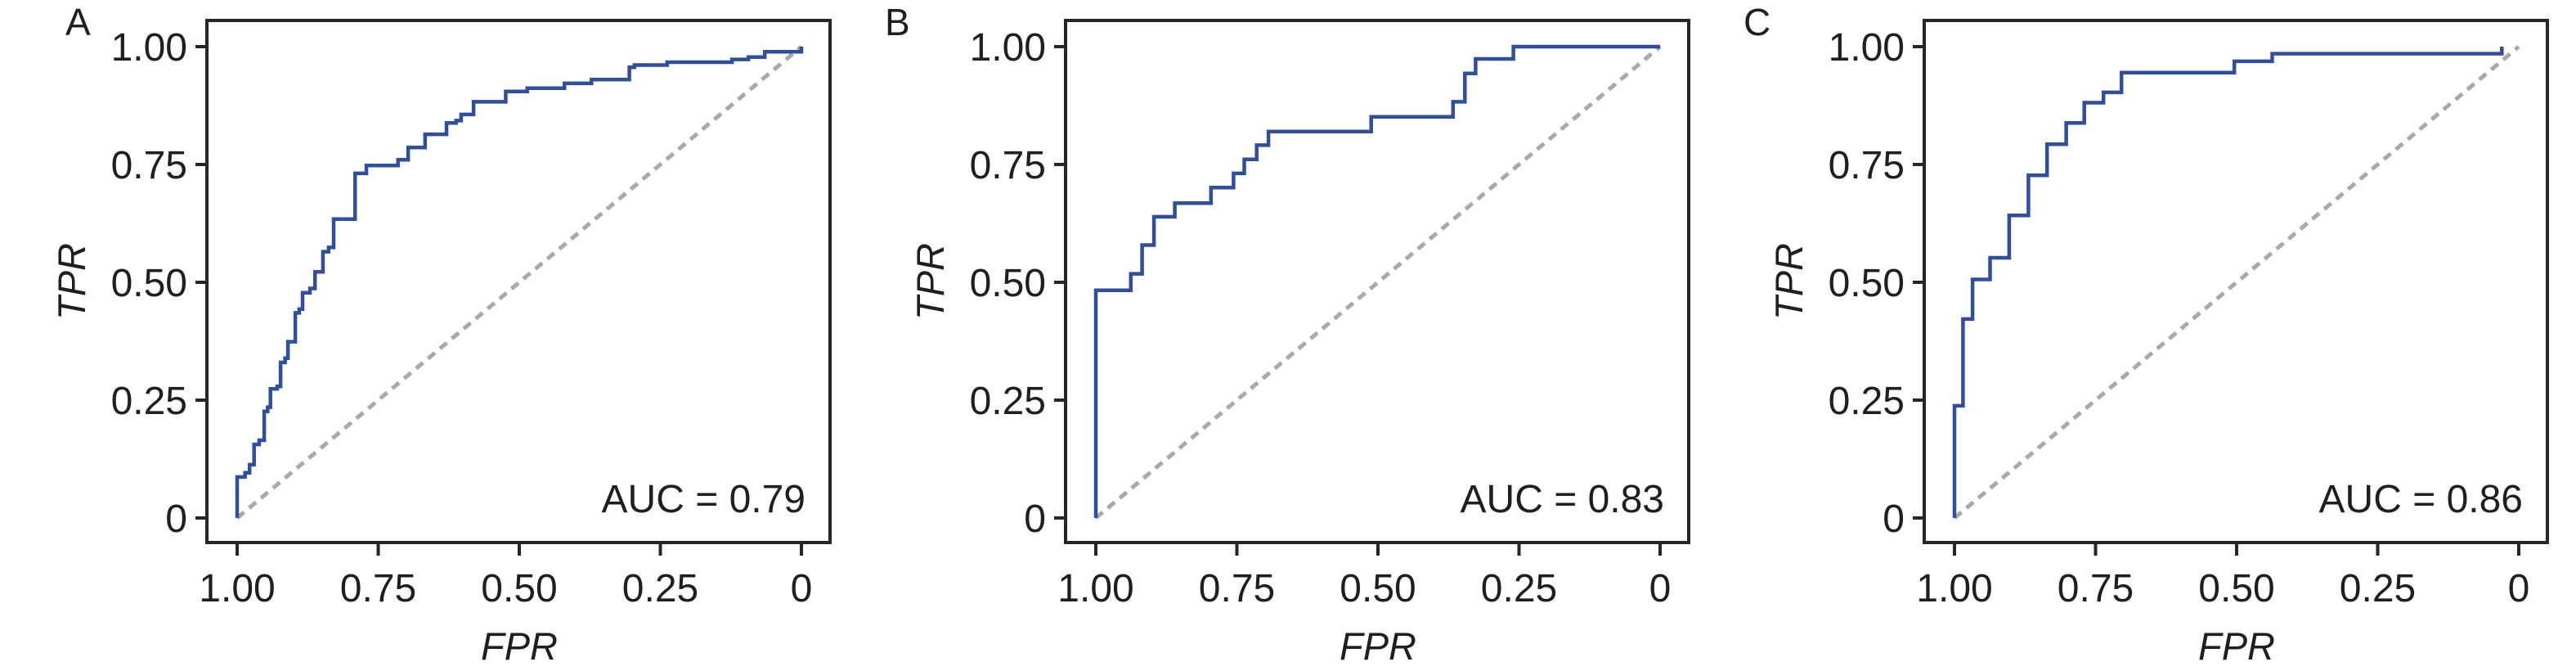 The width and height of the screenshot is (2576, 671). I want to click on panel-letter-c: C, so click(1758, 22).